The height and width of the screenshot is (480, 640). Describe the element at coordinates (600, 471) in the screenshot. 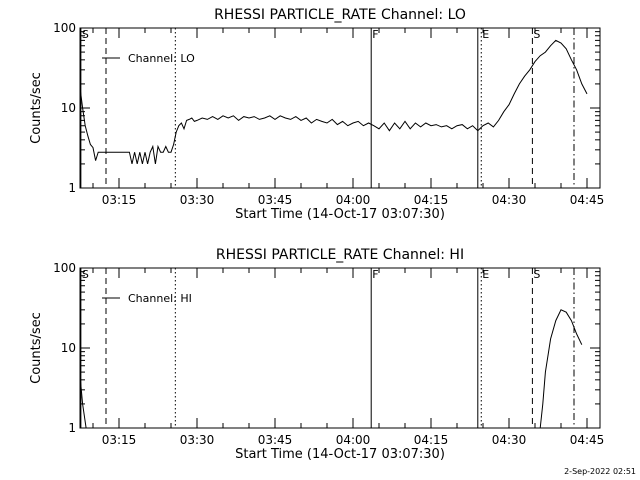

I see `date-stamp: 2-Sep-2022 02:51` at that location.